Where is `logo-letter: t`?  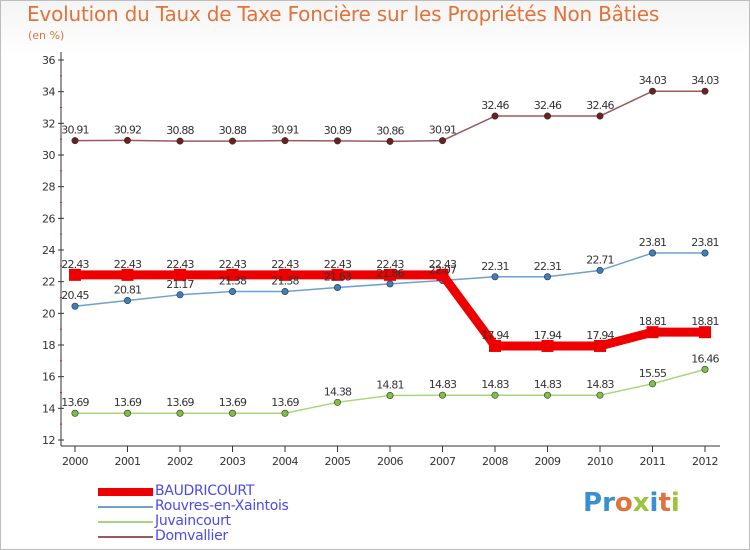
logo-letter: t is located at coordinates (664, 503).